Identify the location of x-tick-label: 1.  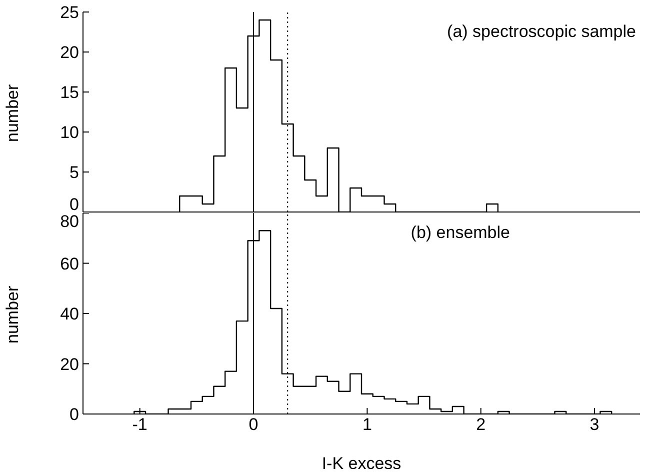
(367, 424).